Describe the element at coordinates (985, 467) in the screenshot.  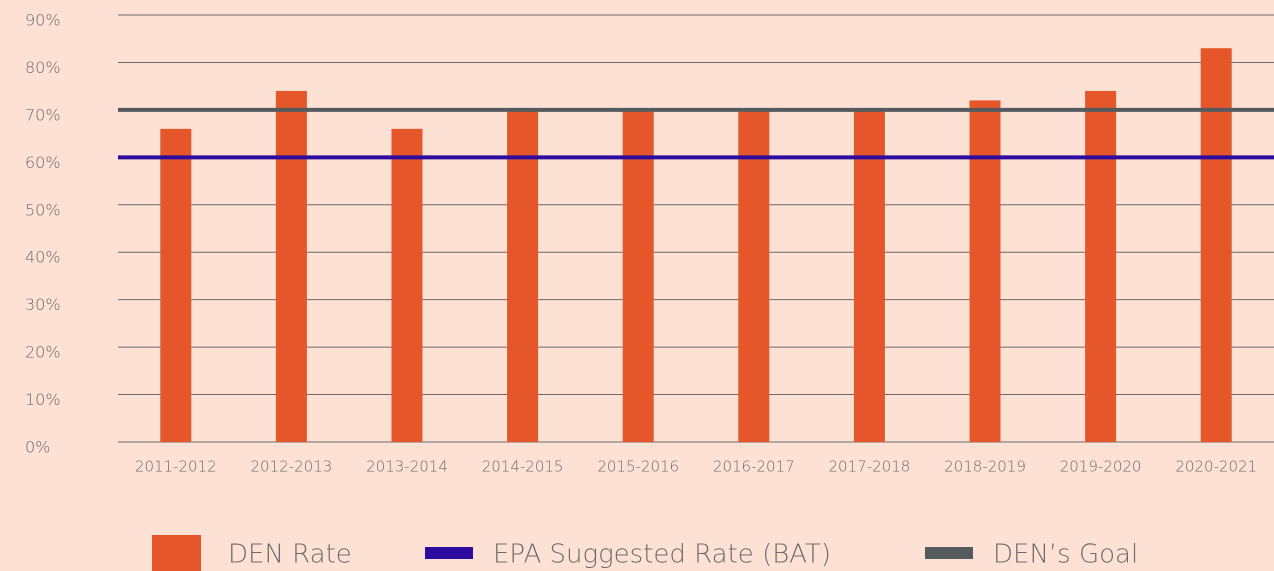
I see `x-tick-label: 2018-2019` at that location.